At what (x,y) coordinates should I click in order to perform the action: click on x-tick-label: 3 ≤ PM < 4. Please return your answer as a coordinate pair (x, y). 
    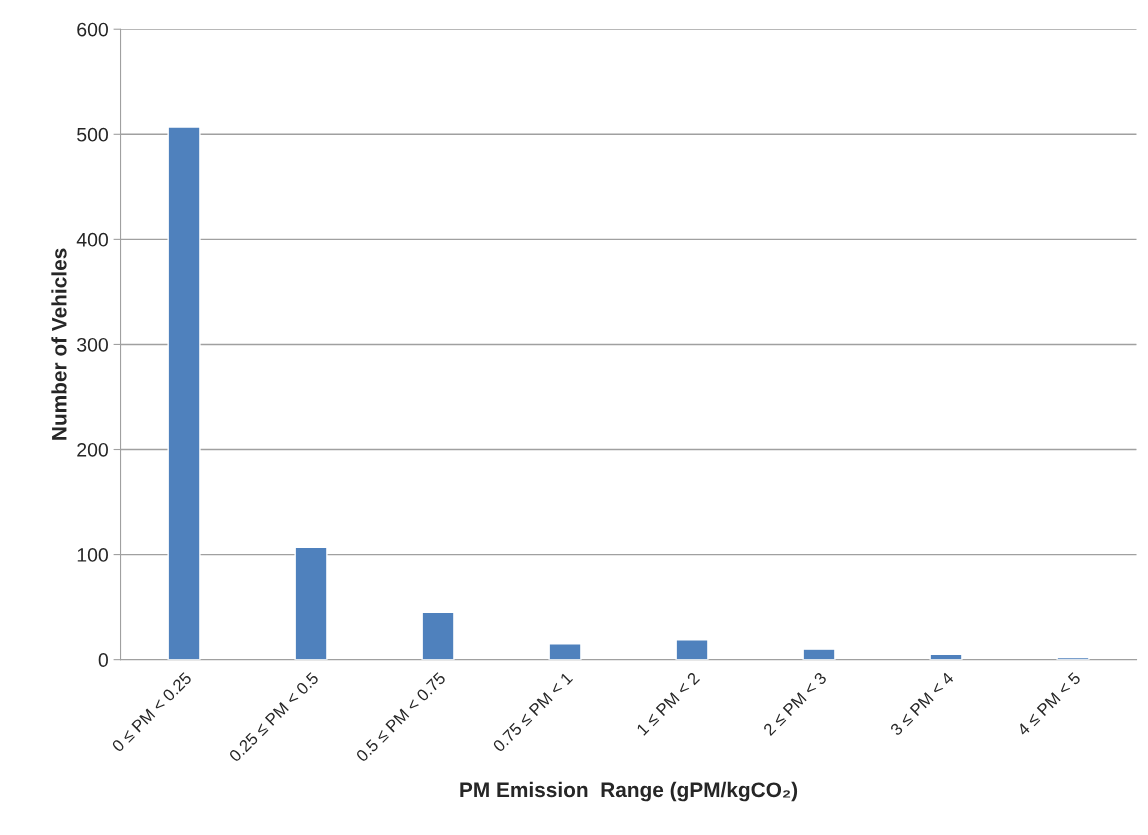
    Looking at the image, I should click on (922, 704).